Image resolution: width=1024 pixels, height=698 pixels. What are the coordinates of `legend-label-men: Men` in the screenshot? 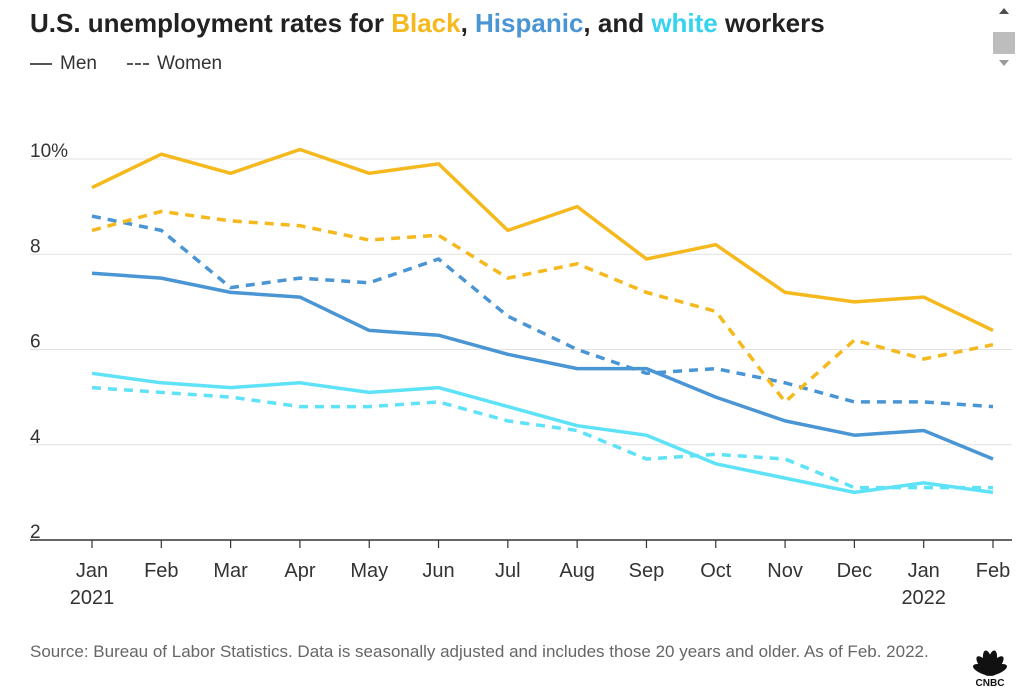 It's located at (78, 63).